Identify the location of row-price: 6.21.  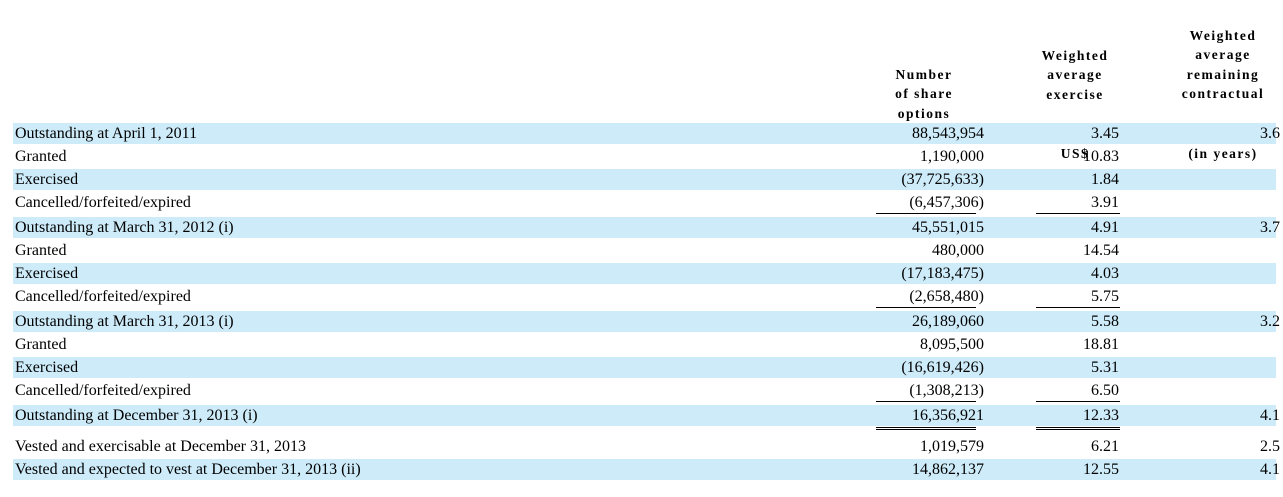
(1105, 446).